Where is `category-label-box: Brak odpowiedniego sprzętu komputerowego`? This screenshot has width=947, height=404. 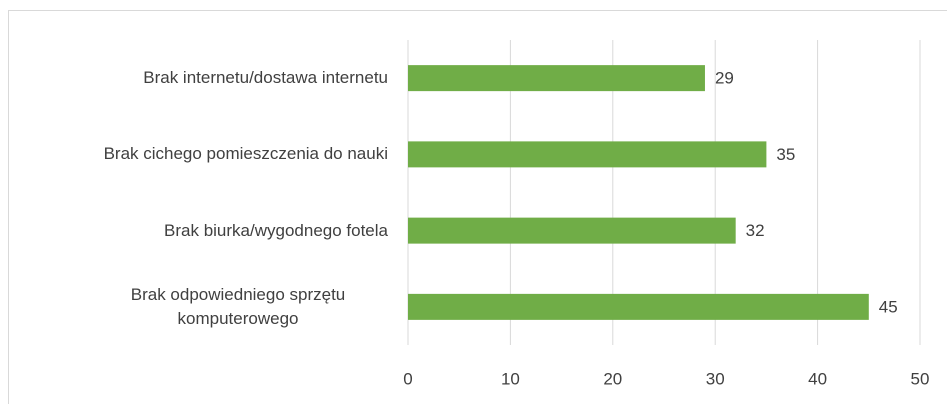 category-label-box: Brak odpowiedniego sprzętu komputerowego is located at coordinates (199, 307).